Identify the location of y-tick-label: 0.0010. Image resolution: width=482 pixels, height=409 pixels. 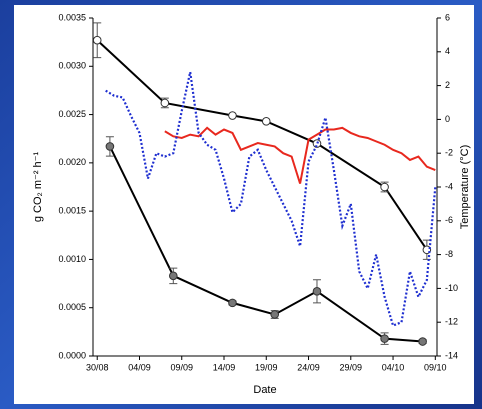
(72, 259).